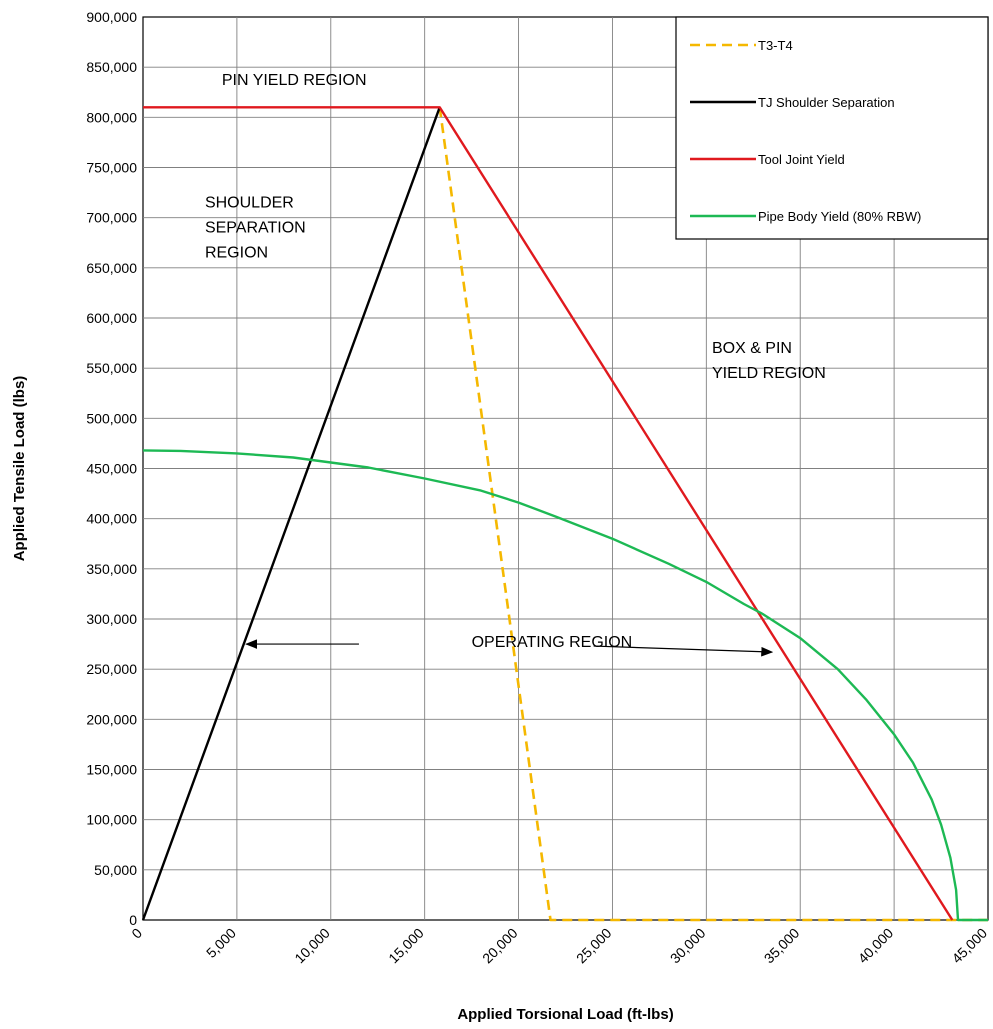  I want to click on y-tick-label: 900,000, so click(111, 17).